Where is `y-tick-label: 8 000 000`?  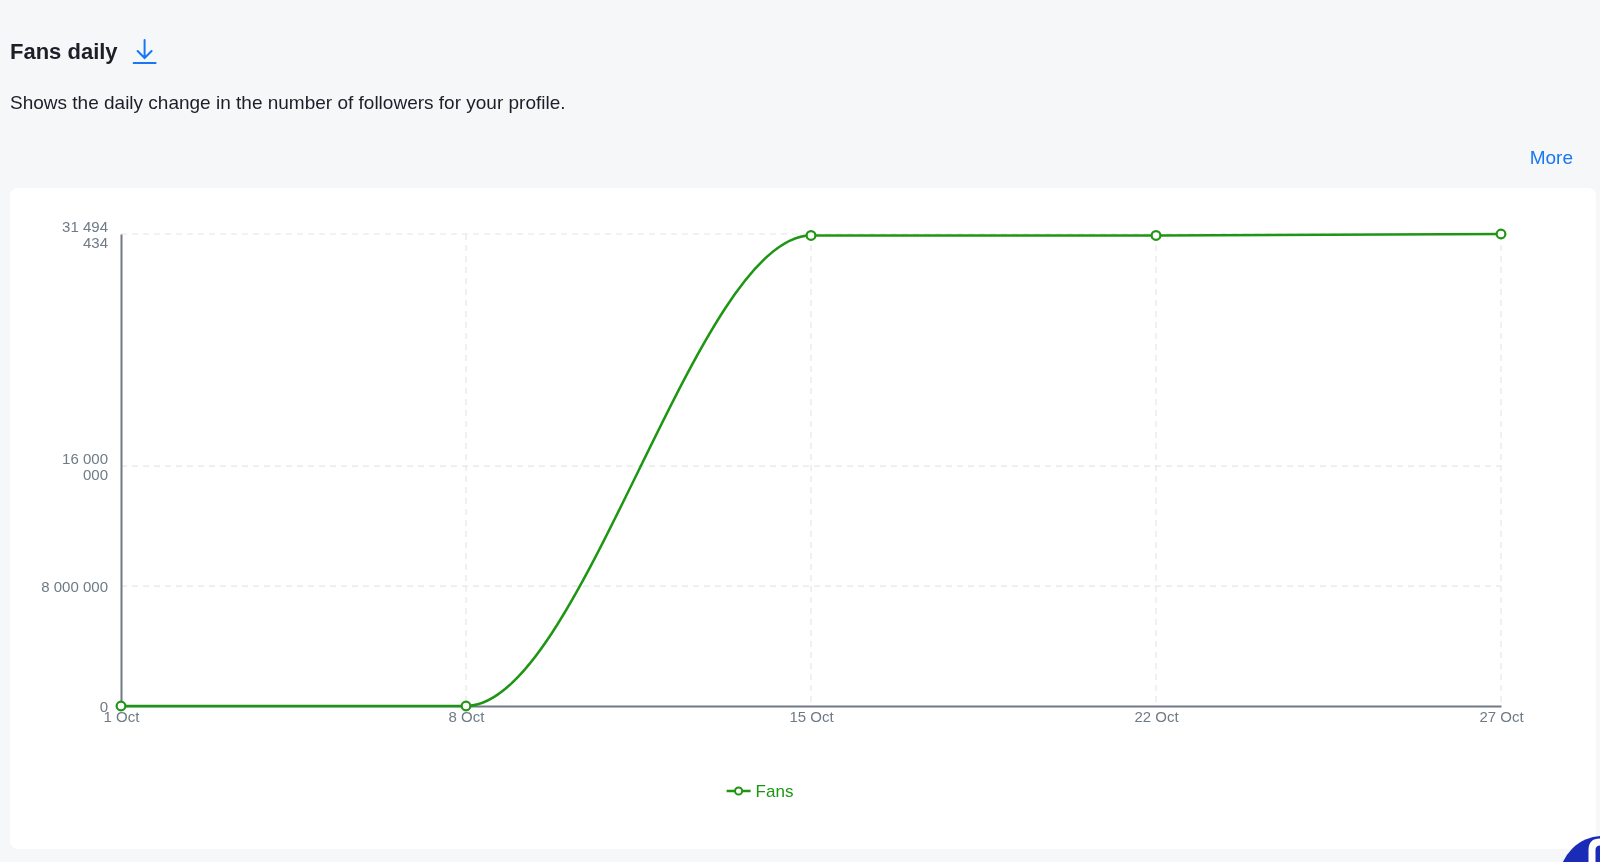 y-tick-label: 8 000 000 is located at coordinates (74, 586).